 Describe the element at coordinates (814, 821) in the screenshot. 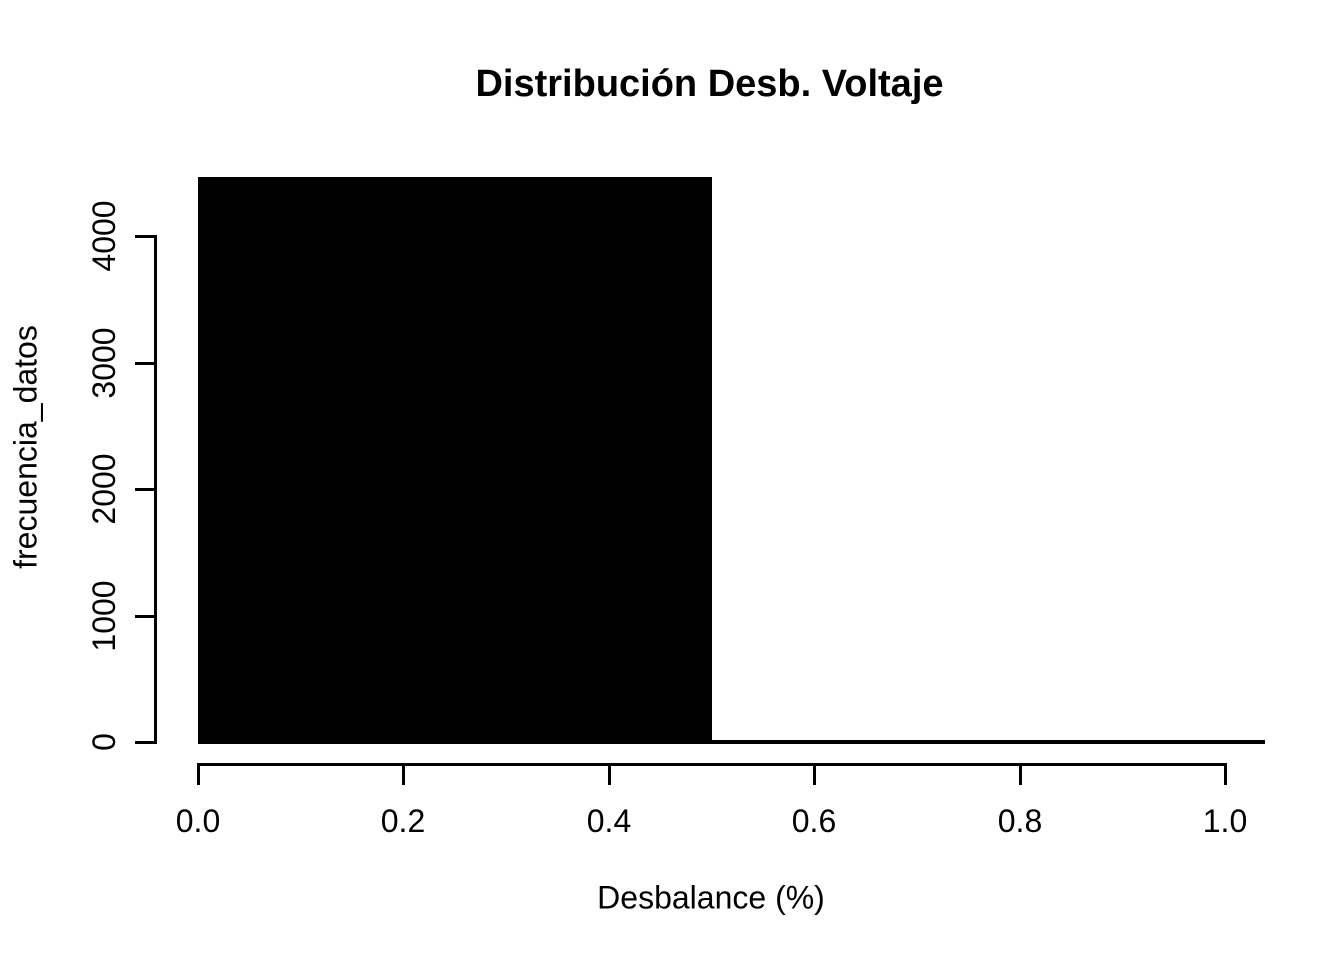

I see `x-tick-label: 0.6` at that location.